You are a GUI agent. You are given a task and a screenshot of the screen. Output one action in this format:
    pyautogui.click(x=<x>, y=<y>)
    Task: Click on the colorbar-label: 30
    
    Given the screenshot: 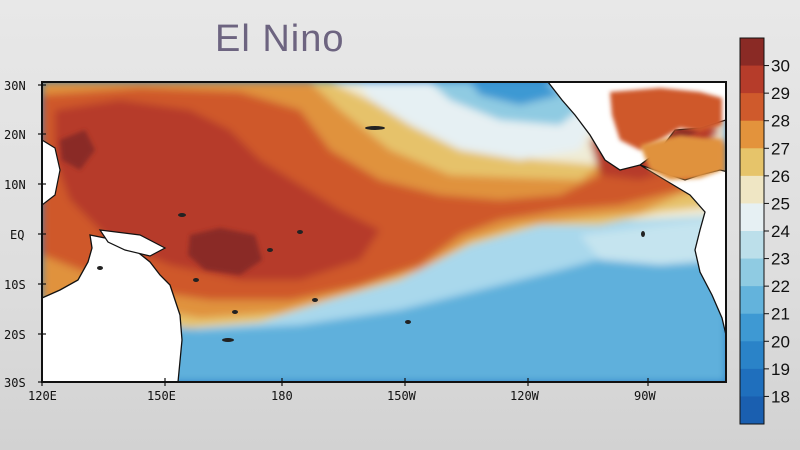 What is the action you would take?
    pyautogui.click(x=780, y=66)
    